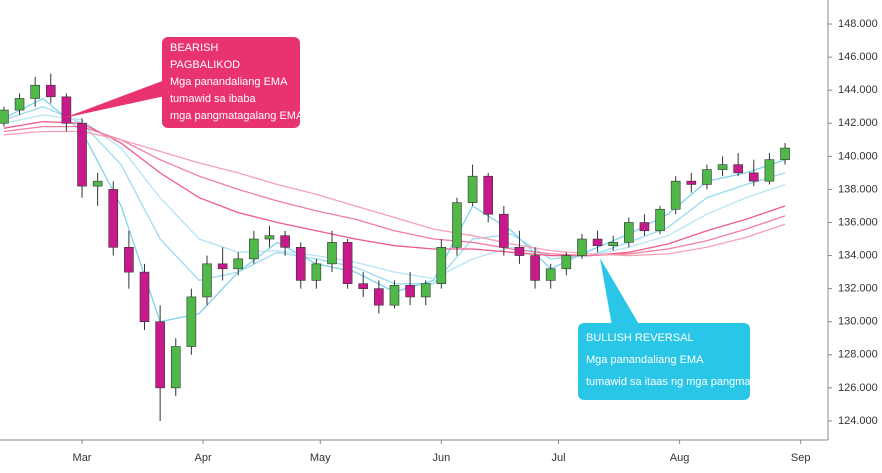 The image size is (882, 473). Describe the element at coordinates (858, 123) in the screenshot. I see `y-tick-label: 142.000` at that location.